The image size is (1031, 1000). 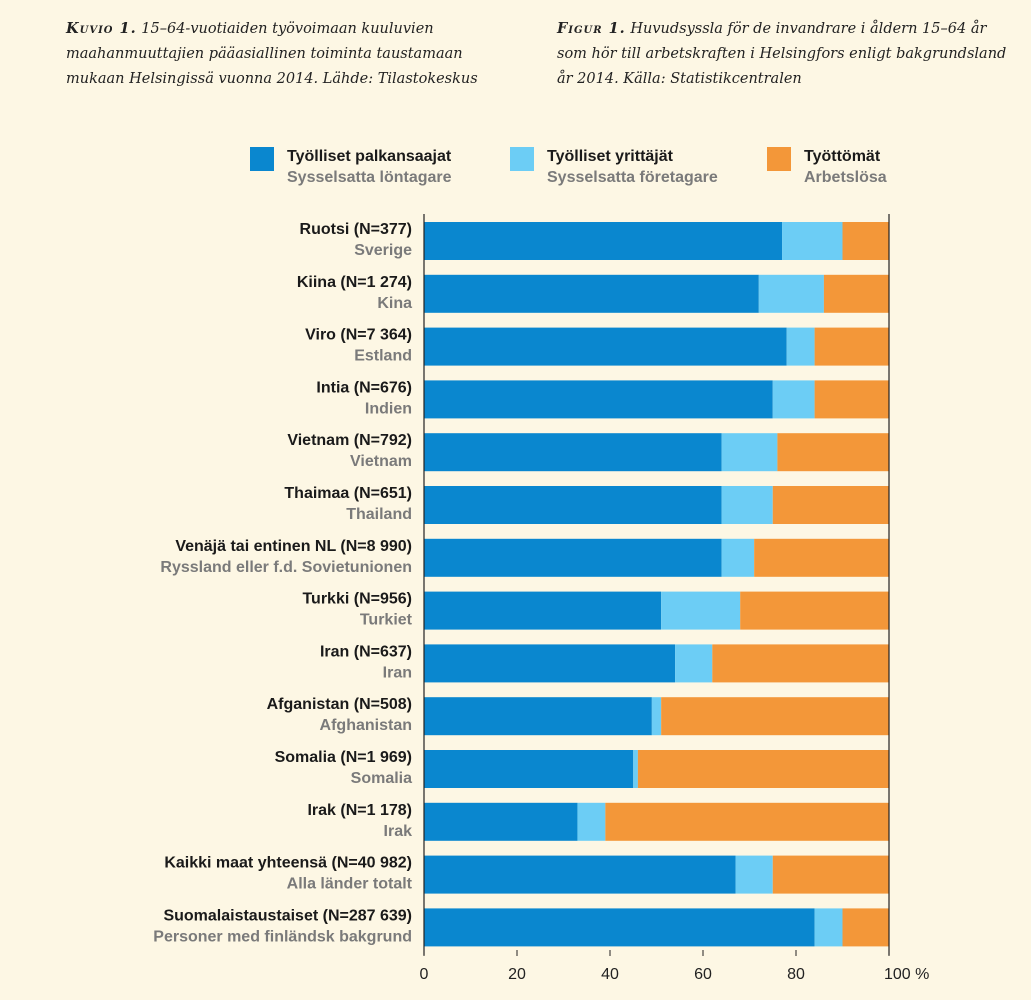 I want to click on caption-label: Kuvio 1., so click(x=101, y=28).